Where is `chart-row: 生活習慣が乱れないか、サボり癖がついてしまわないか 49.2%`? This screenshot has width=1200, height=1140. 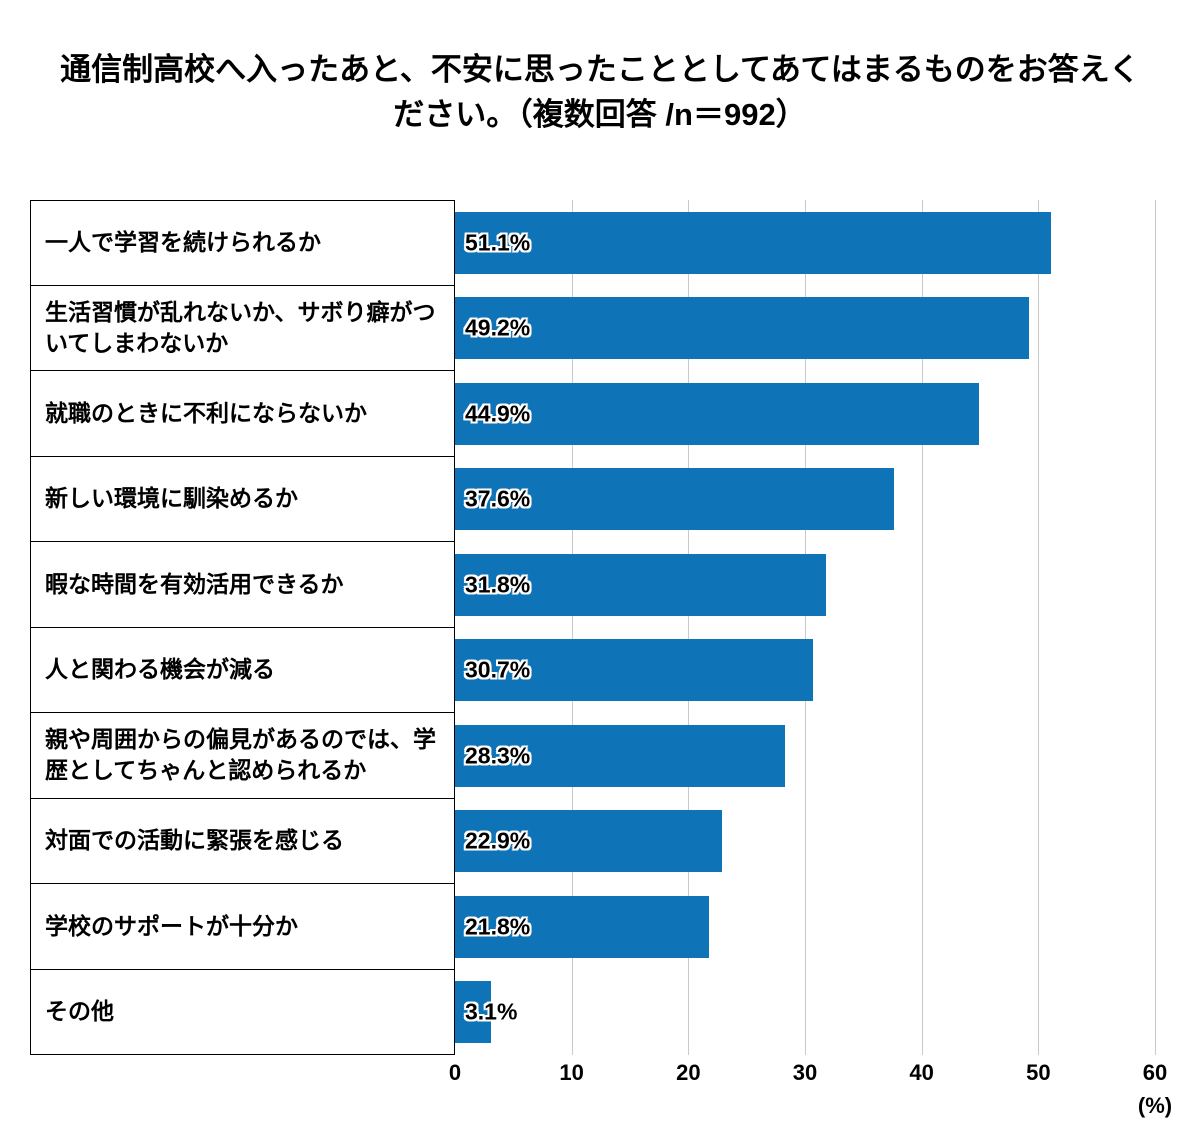 chart-row: 生活習慣が乱れないか、サボり癖がついてしまわないか 49.2% is located at coordinates (592, 328).